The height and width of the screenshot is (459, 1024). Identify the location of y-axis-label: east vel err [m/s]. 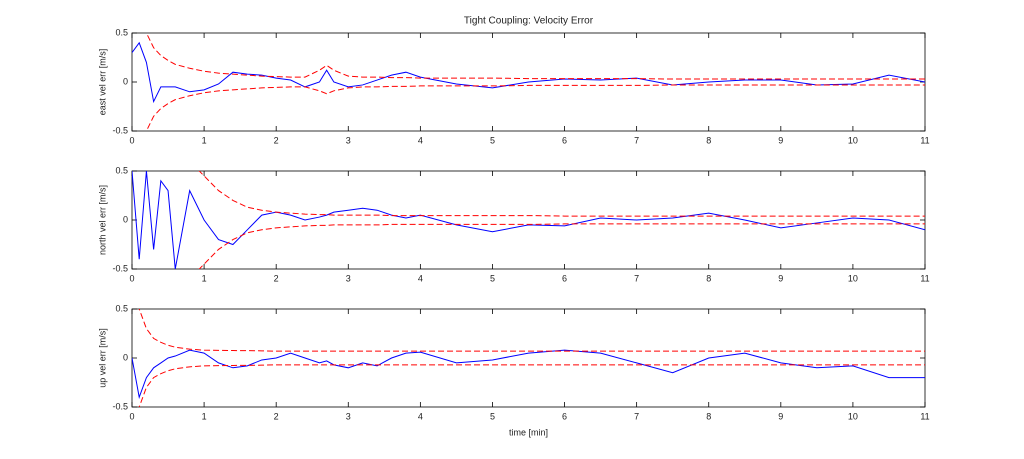
(102, 82).